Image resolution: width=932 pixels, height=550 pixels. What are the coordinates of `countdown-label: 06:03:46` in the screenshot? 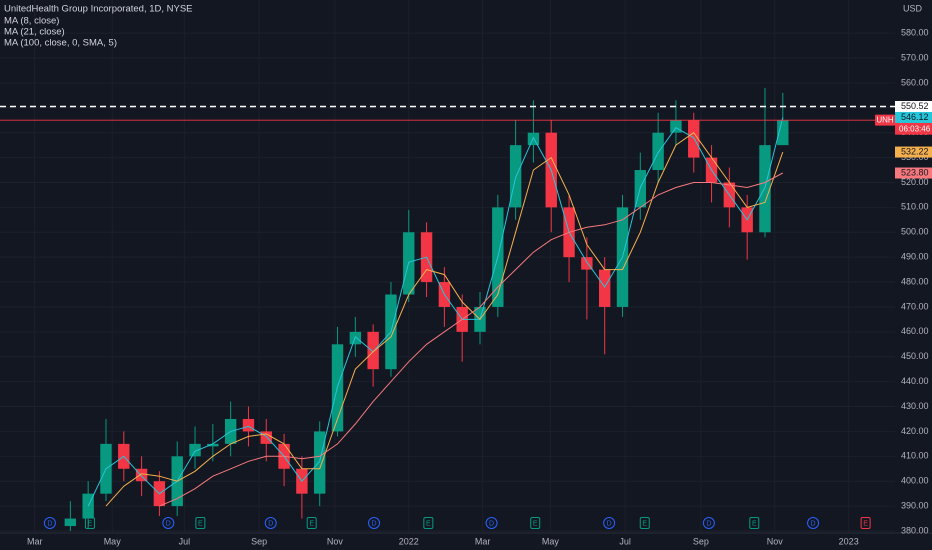 It's located at (915, 128).